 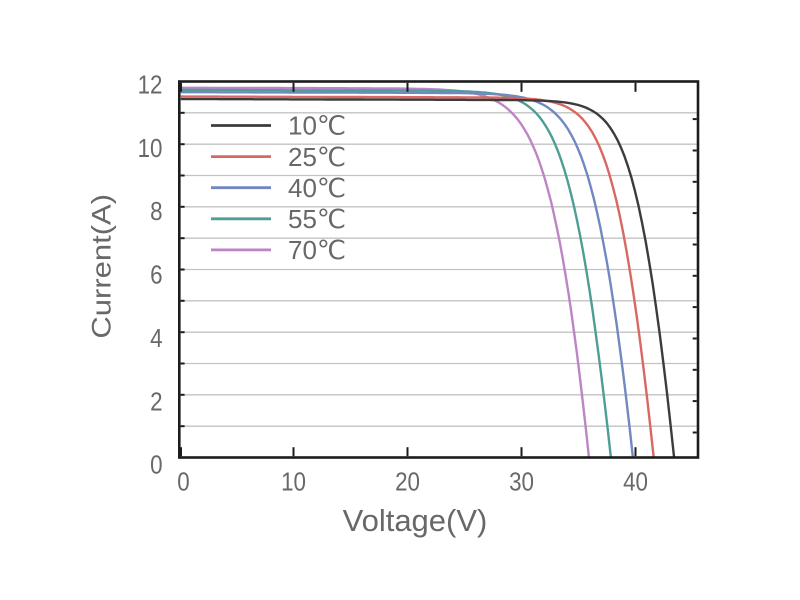 I want to click on svg-text: 40℃, so click(x=317, y=188).